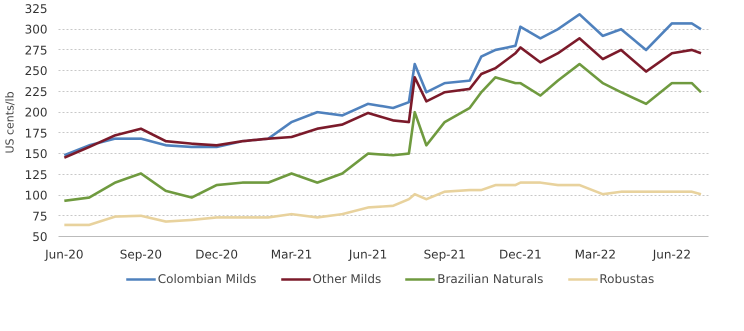 The width and height of the screenshot is (744, 331). I want to click on y-tick-label: 75, so click(40, 216).